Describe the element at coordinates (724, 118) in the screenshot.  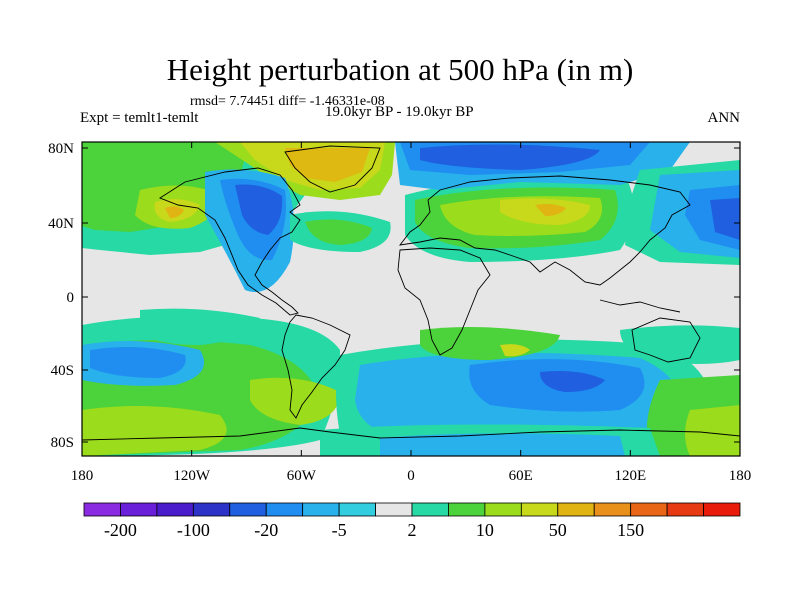
I see `season-label: ANN` at that location.